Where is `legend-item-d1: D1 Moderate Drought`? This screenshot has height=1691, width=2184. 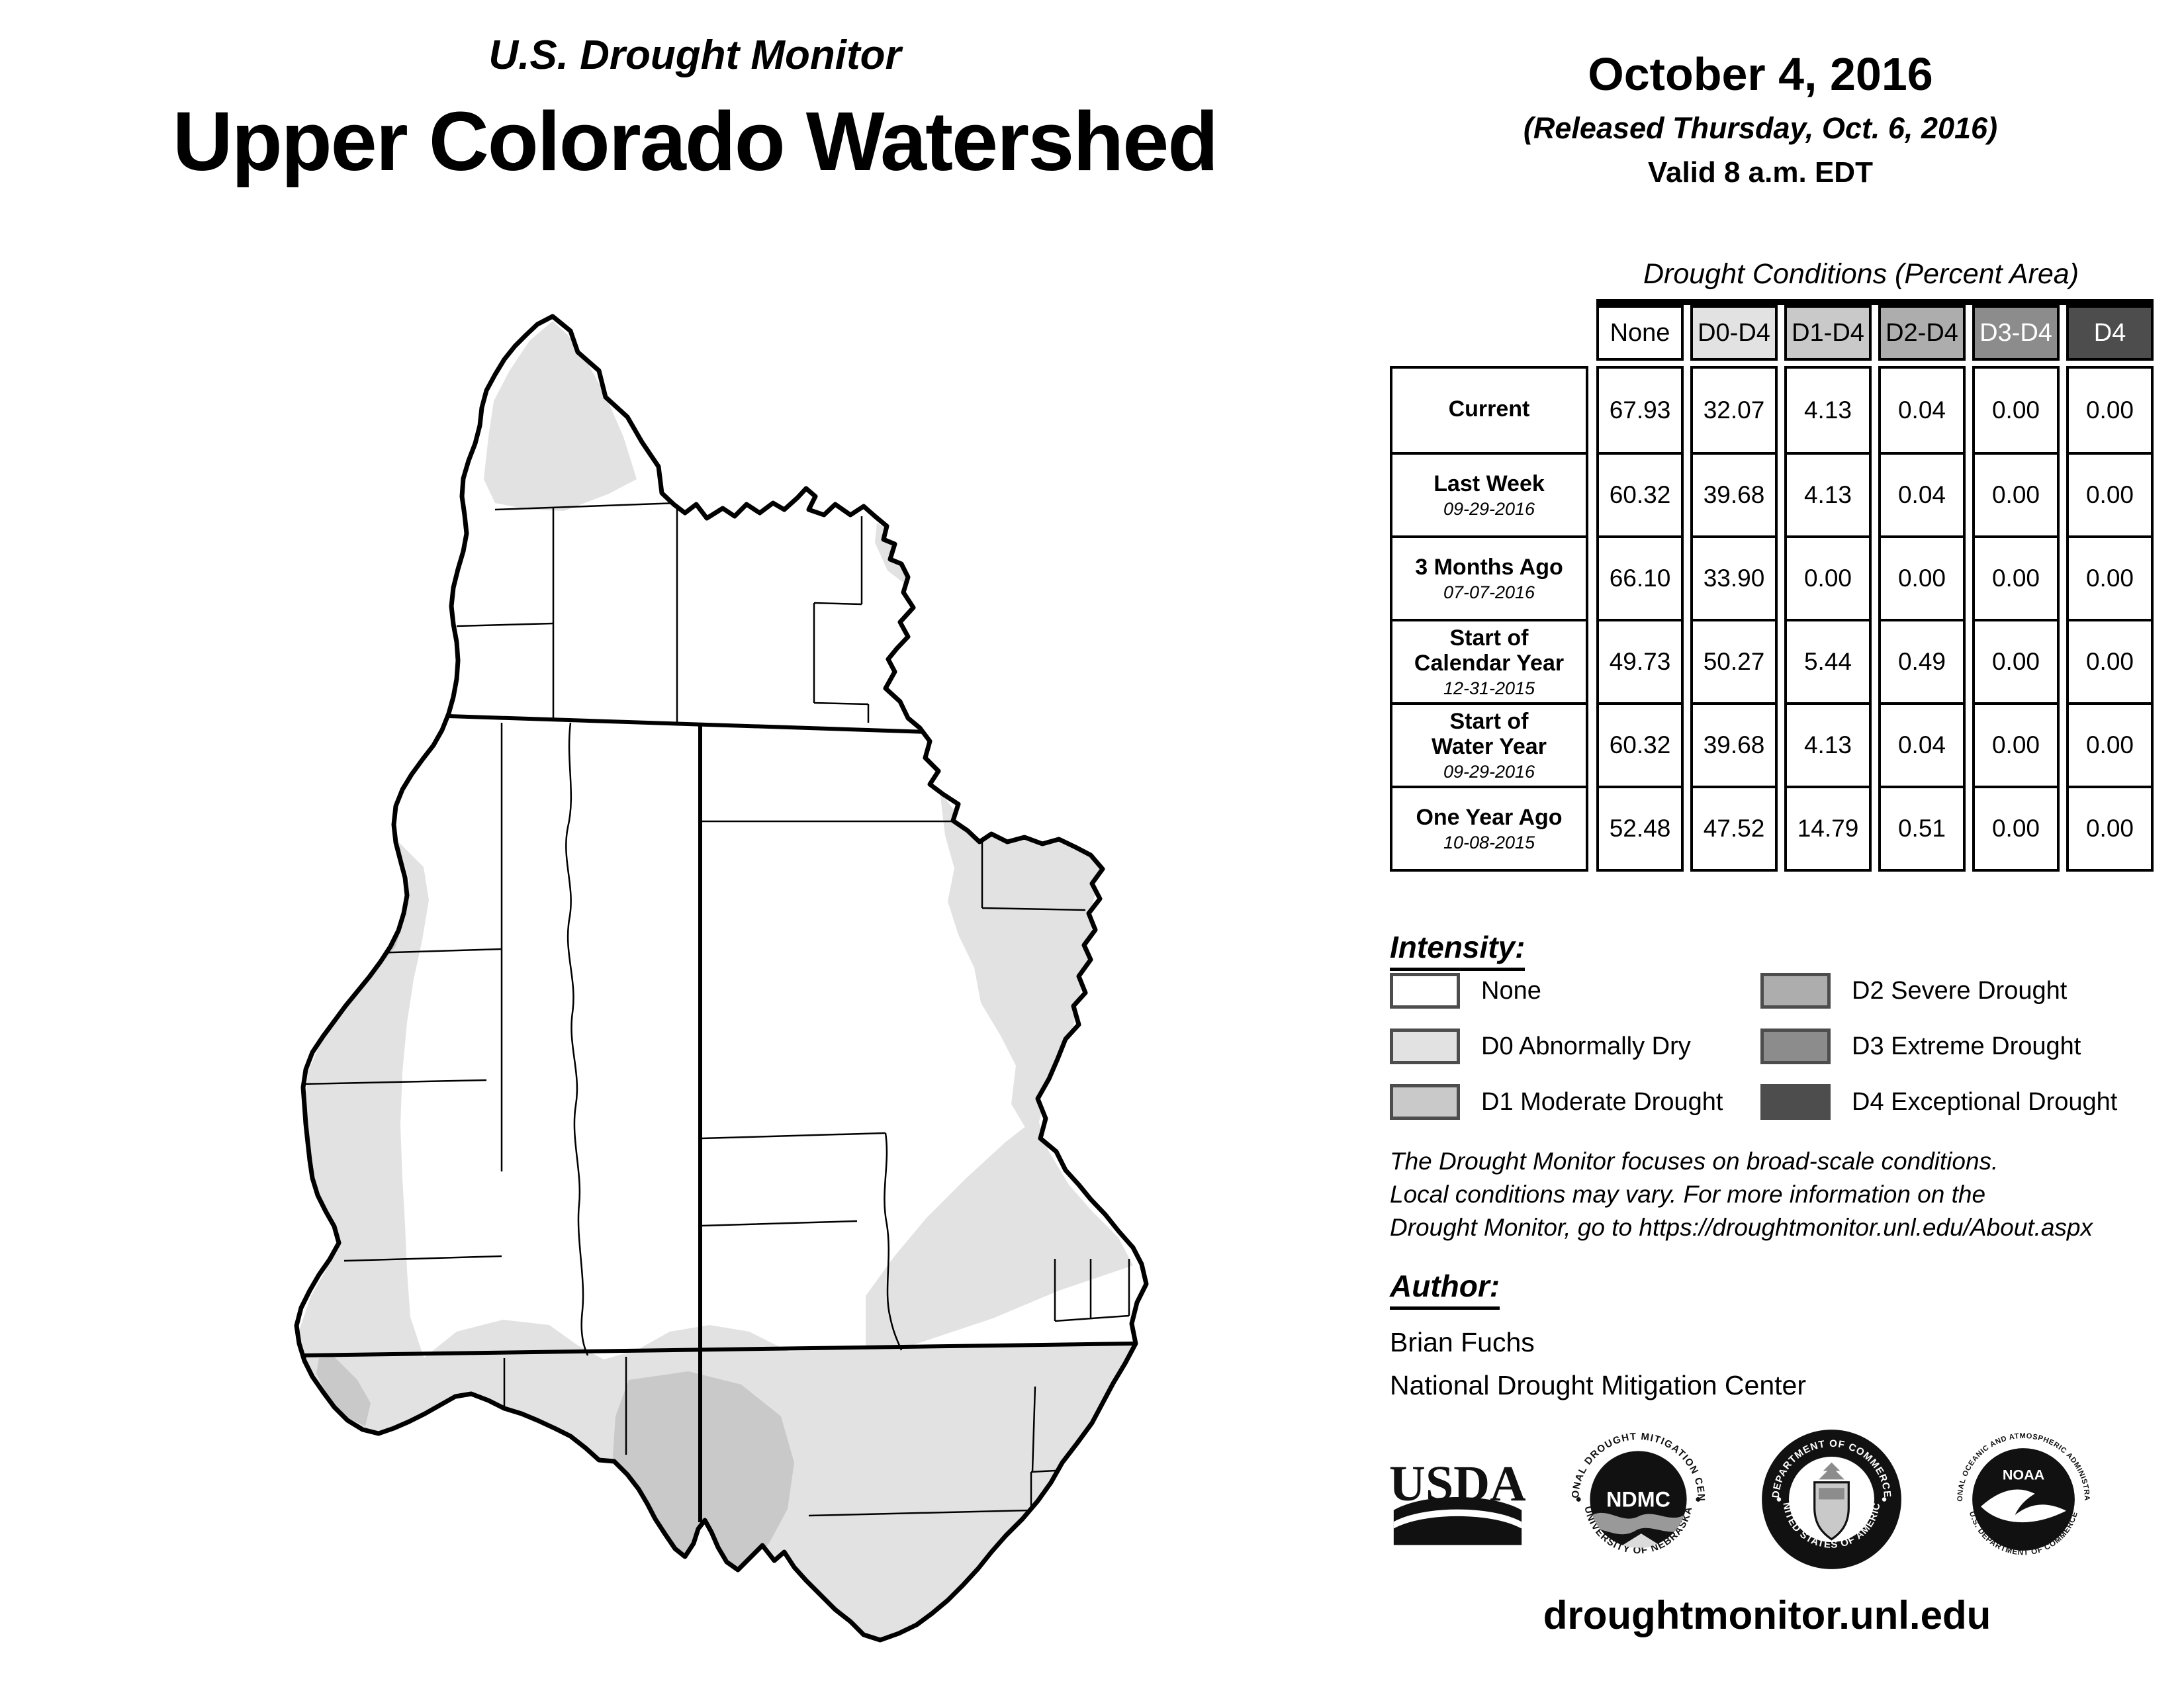 legend-item-d1: D1 Moderate Drought is located at coordinates (1570, 1102).